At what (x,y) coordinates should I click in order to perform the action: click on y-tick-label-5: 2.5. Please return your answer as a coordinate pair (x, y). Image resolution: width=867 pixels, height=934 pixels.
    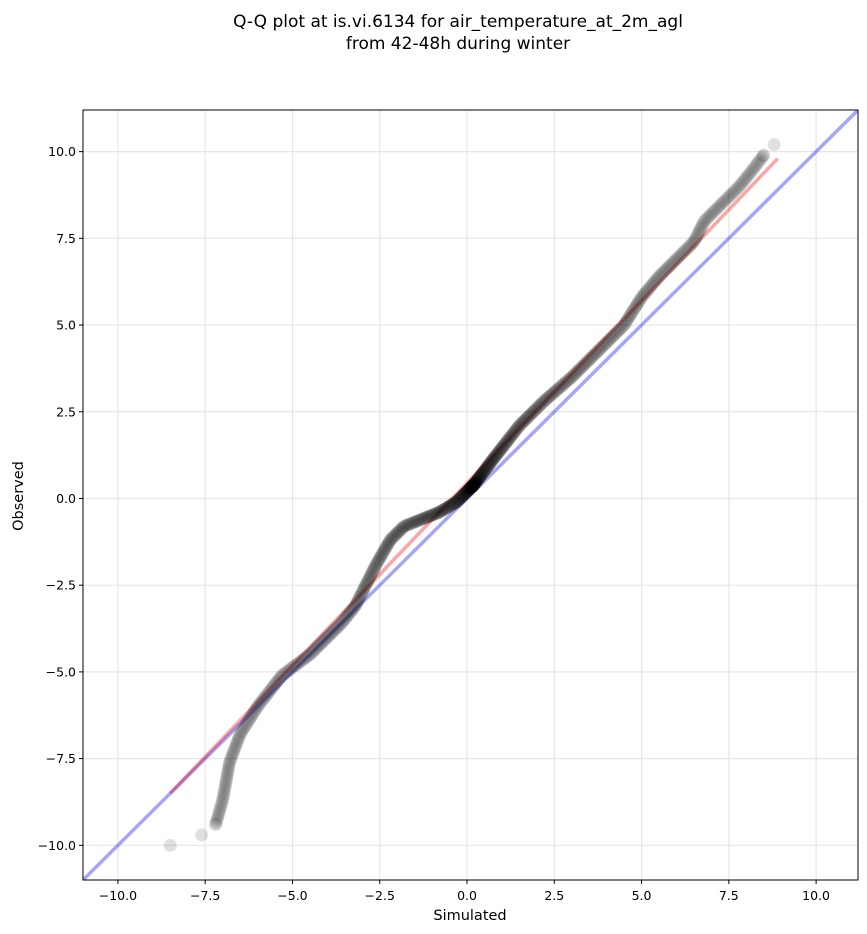
    Looking at the image, I should click on (66, 411).